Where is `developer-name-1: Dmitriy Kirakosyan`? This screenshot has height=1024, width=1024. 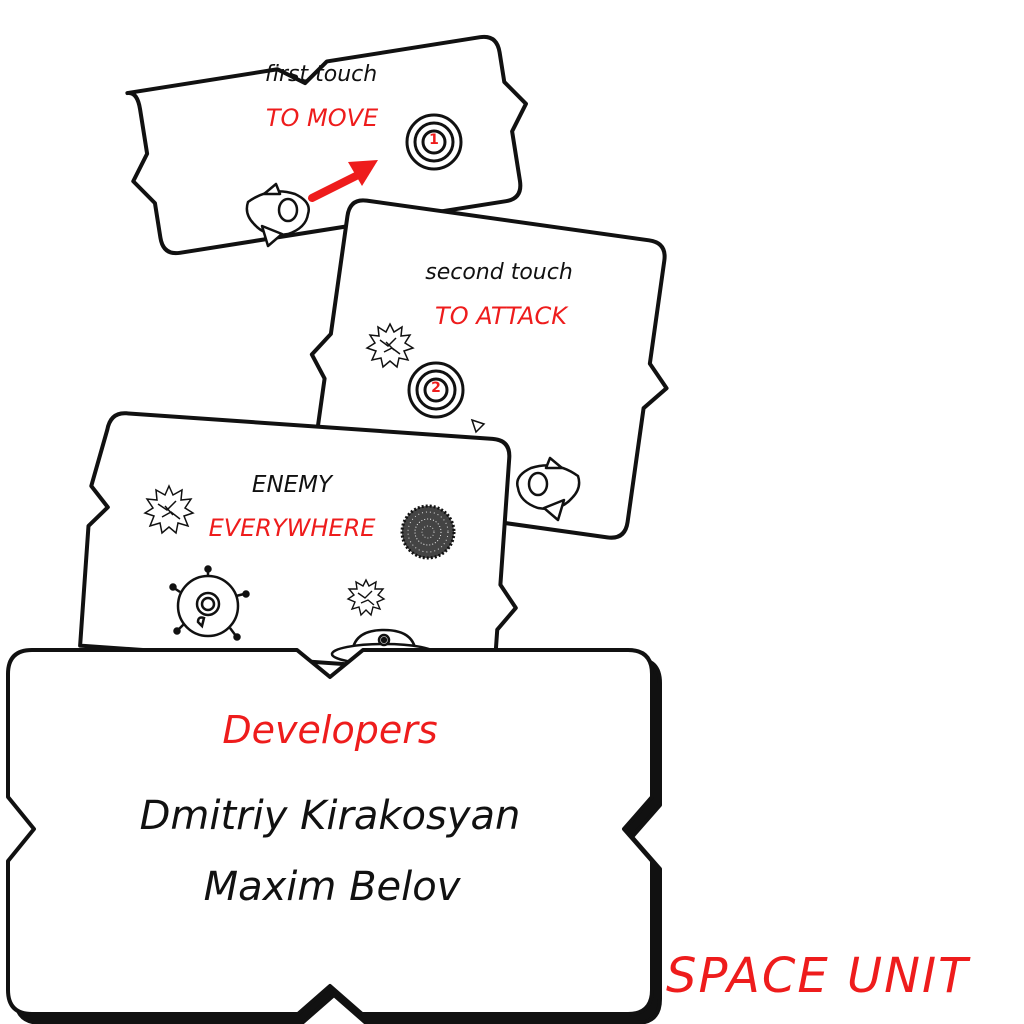
developer-name-1: Dmitriy Kirakosyan is located at coordinates (330, 816).